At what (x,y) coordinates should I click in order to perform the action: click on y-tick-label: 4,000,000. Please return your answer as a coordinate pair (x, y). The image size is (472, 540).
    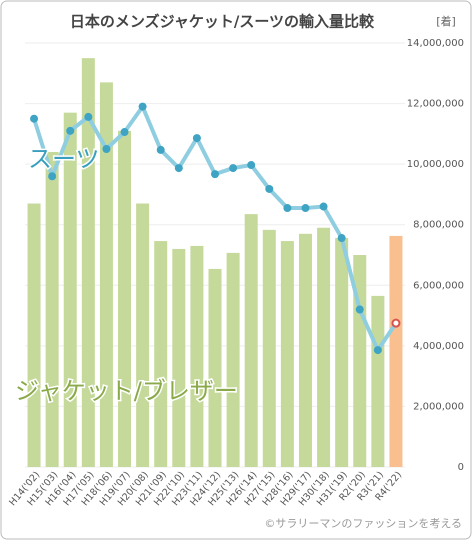
    Looking at the image, I should click on (438, 346).